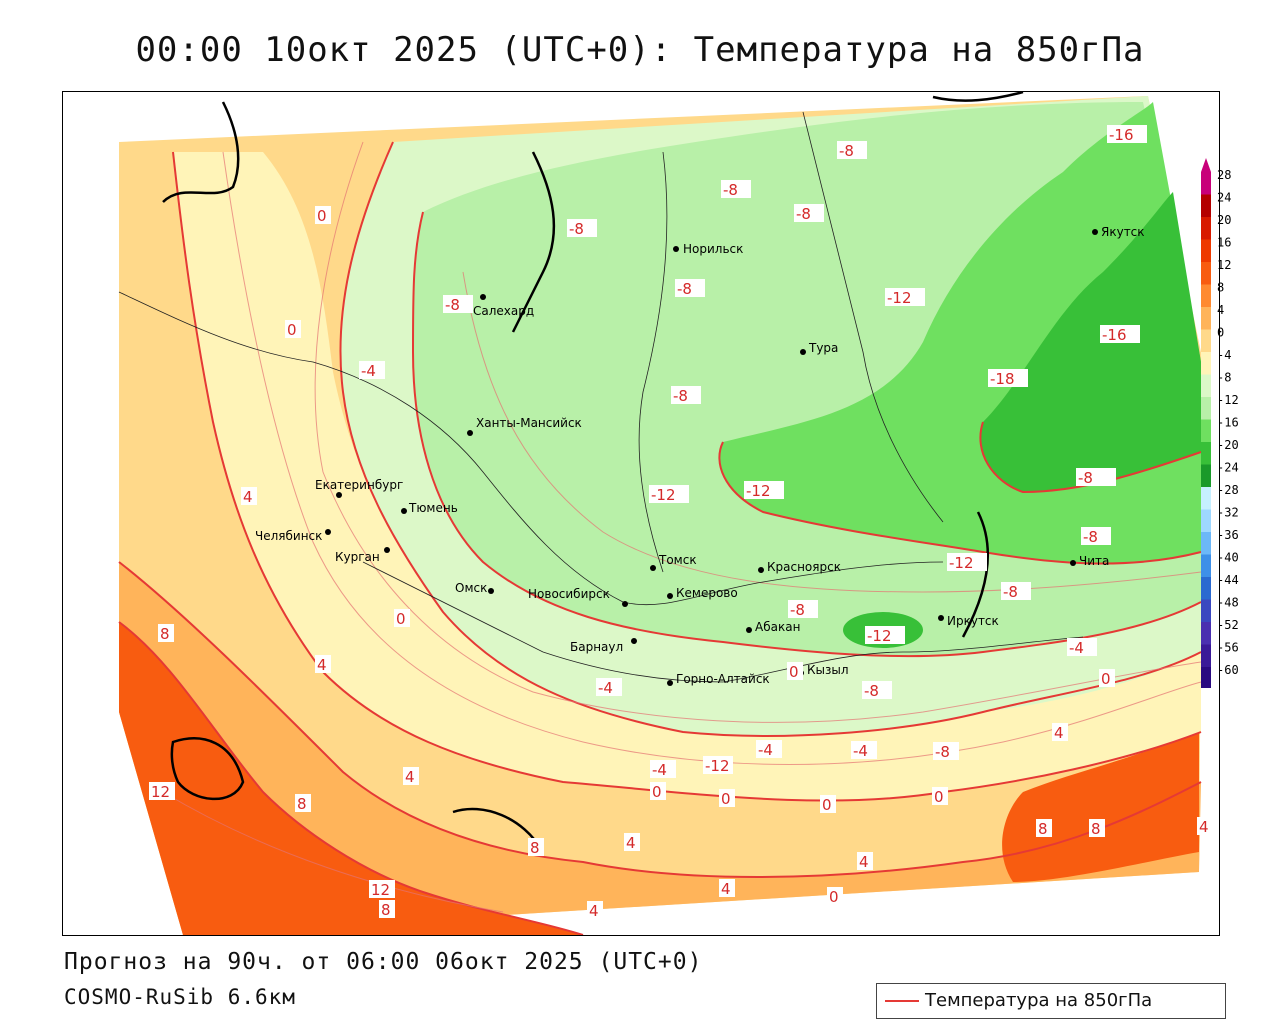 The image size is (1280, 1024). Describe the element at coordinates (823, 348) in the screenshot. I see `svg-text: Тура` at that location.